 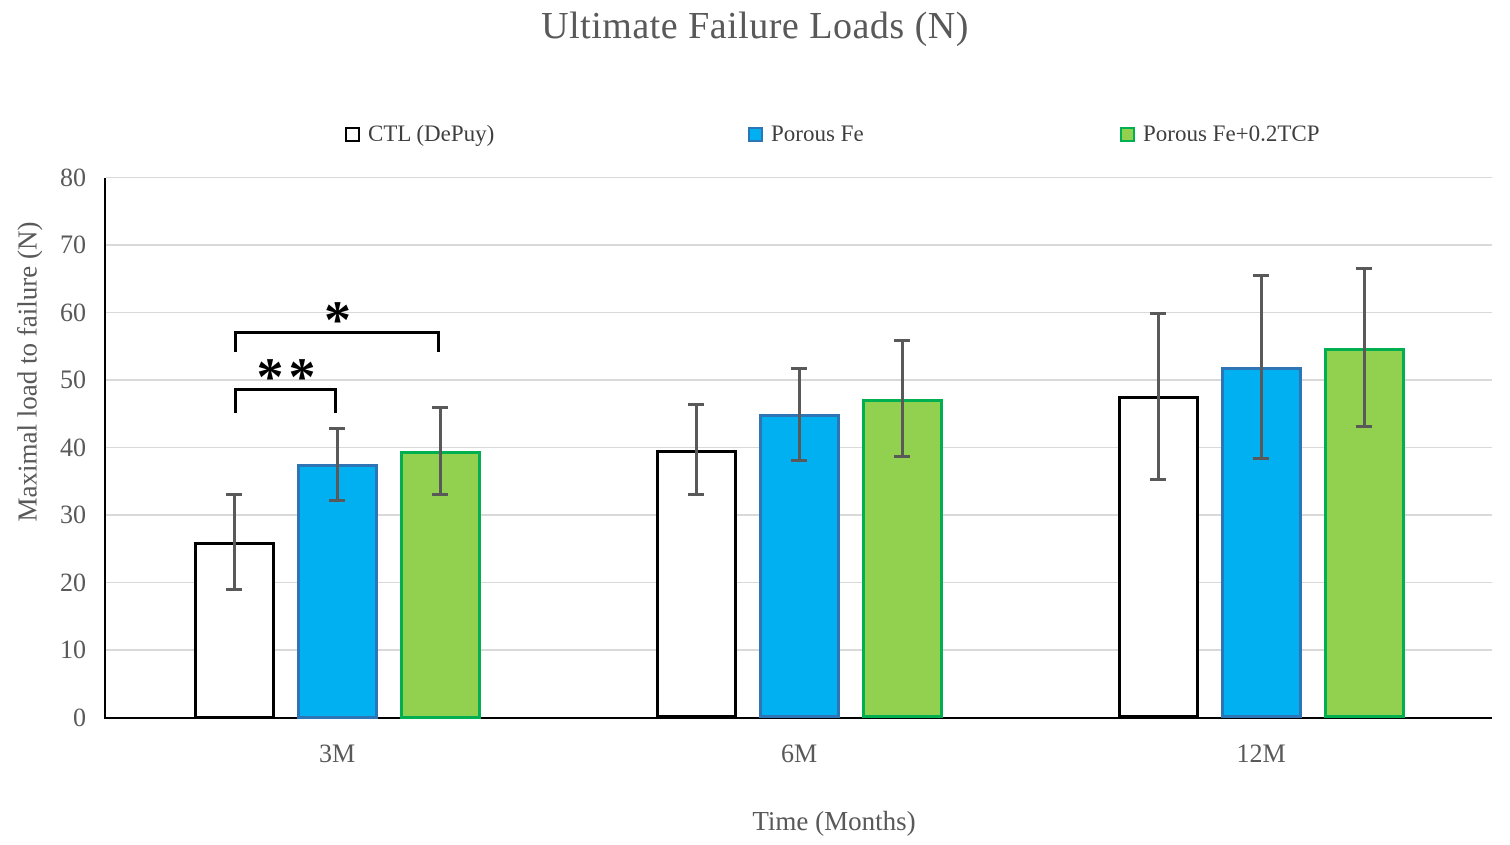 I want to click on legend-swatch-porous-fe-tcp-icon, so click(x=1127, y=134).